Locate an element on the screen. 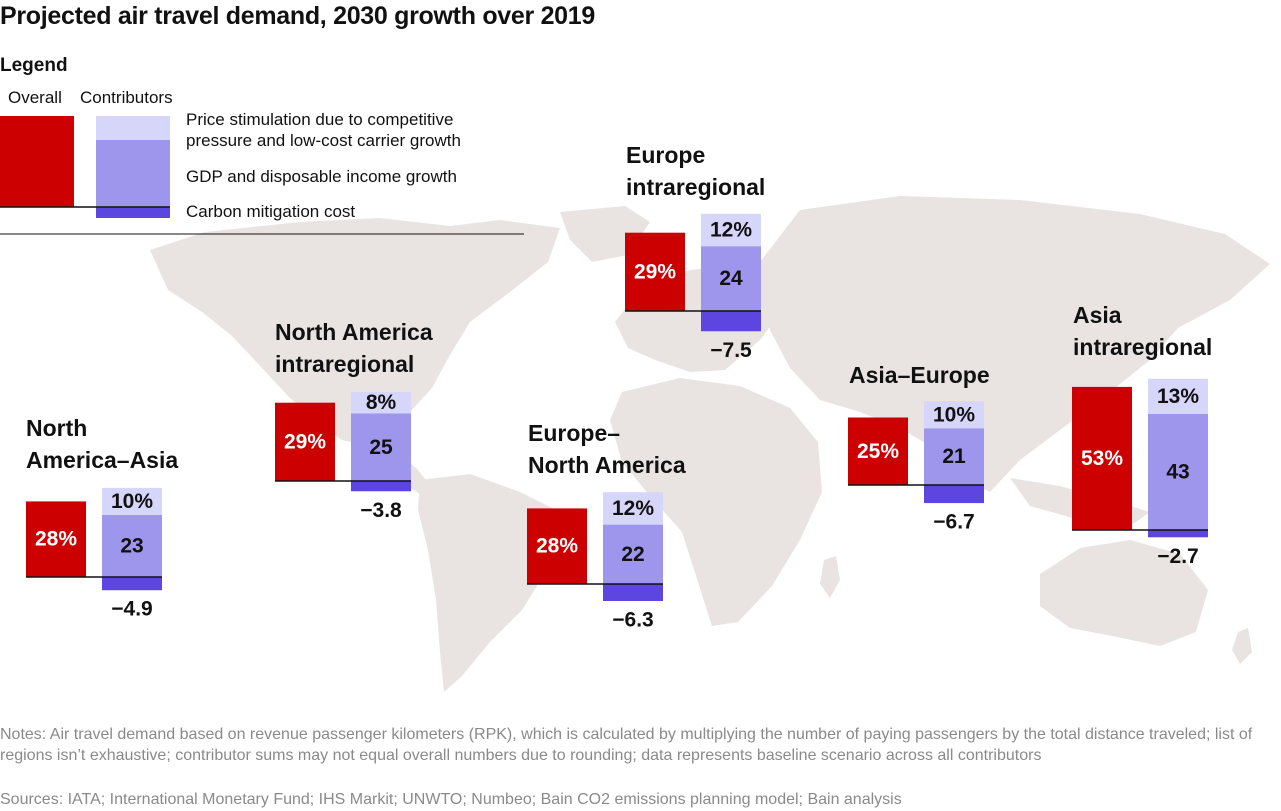 Image resolution: width=1281 pixels, height=811 pixels. carbon-value-label: −3.8 is located at coordinates (381, 510).